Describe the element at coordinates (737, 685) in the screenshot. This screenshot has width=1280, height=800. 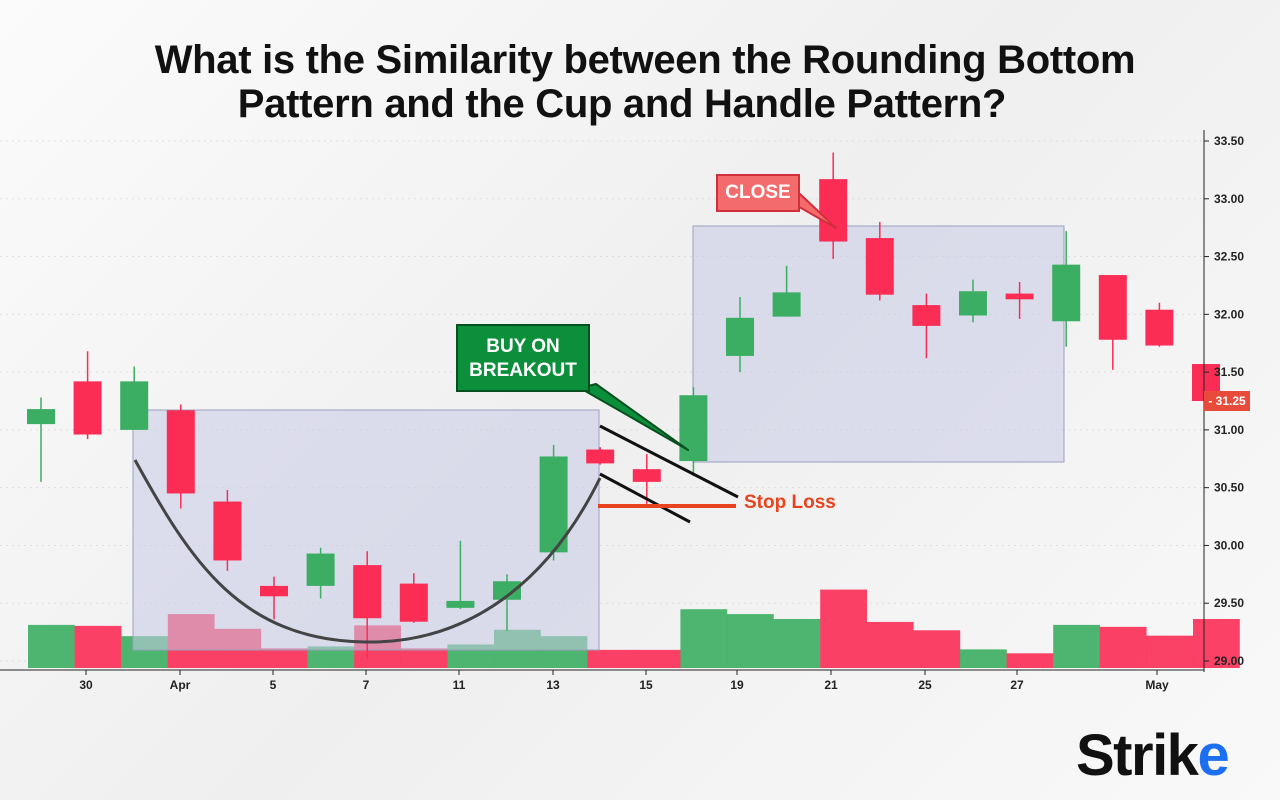
I see `x-tick-label: 19` at that location.